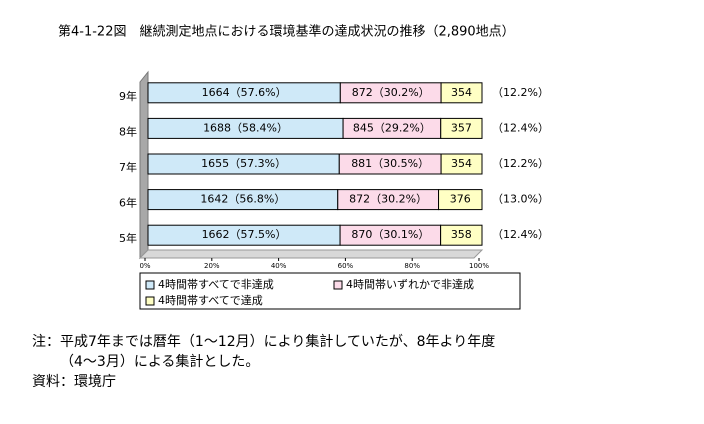  What do you see at coordinates (279, 266) in the screenshot?
I see `x-tick-label: 40%` at bounding box center [279, 266].